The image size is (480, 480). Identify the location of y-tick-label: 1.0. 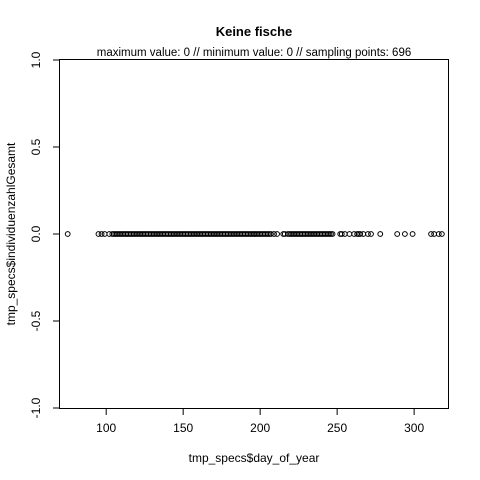
(36, 59).